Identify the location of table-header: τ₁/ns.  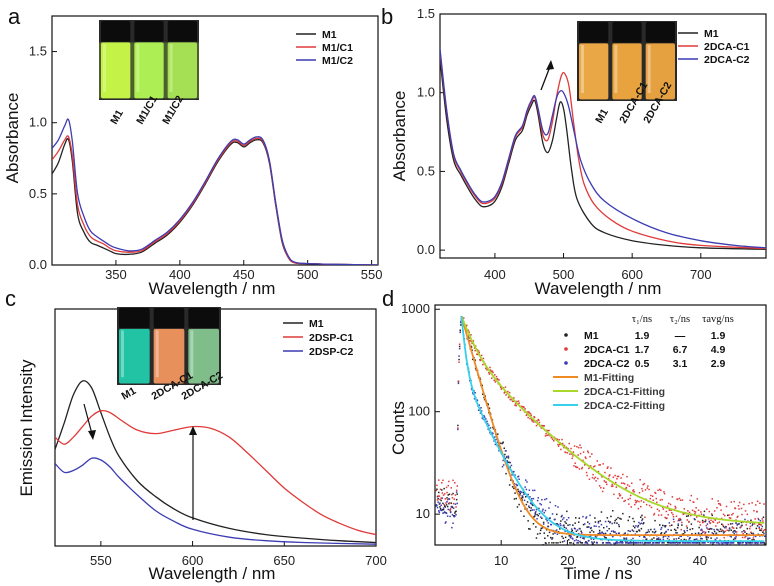
(642, 319).